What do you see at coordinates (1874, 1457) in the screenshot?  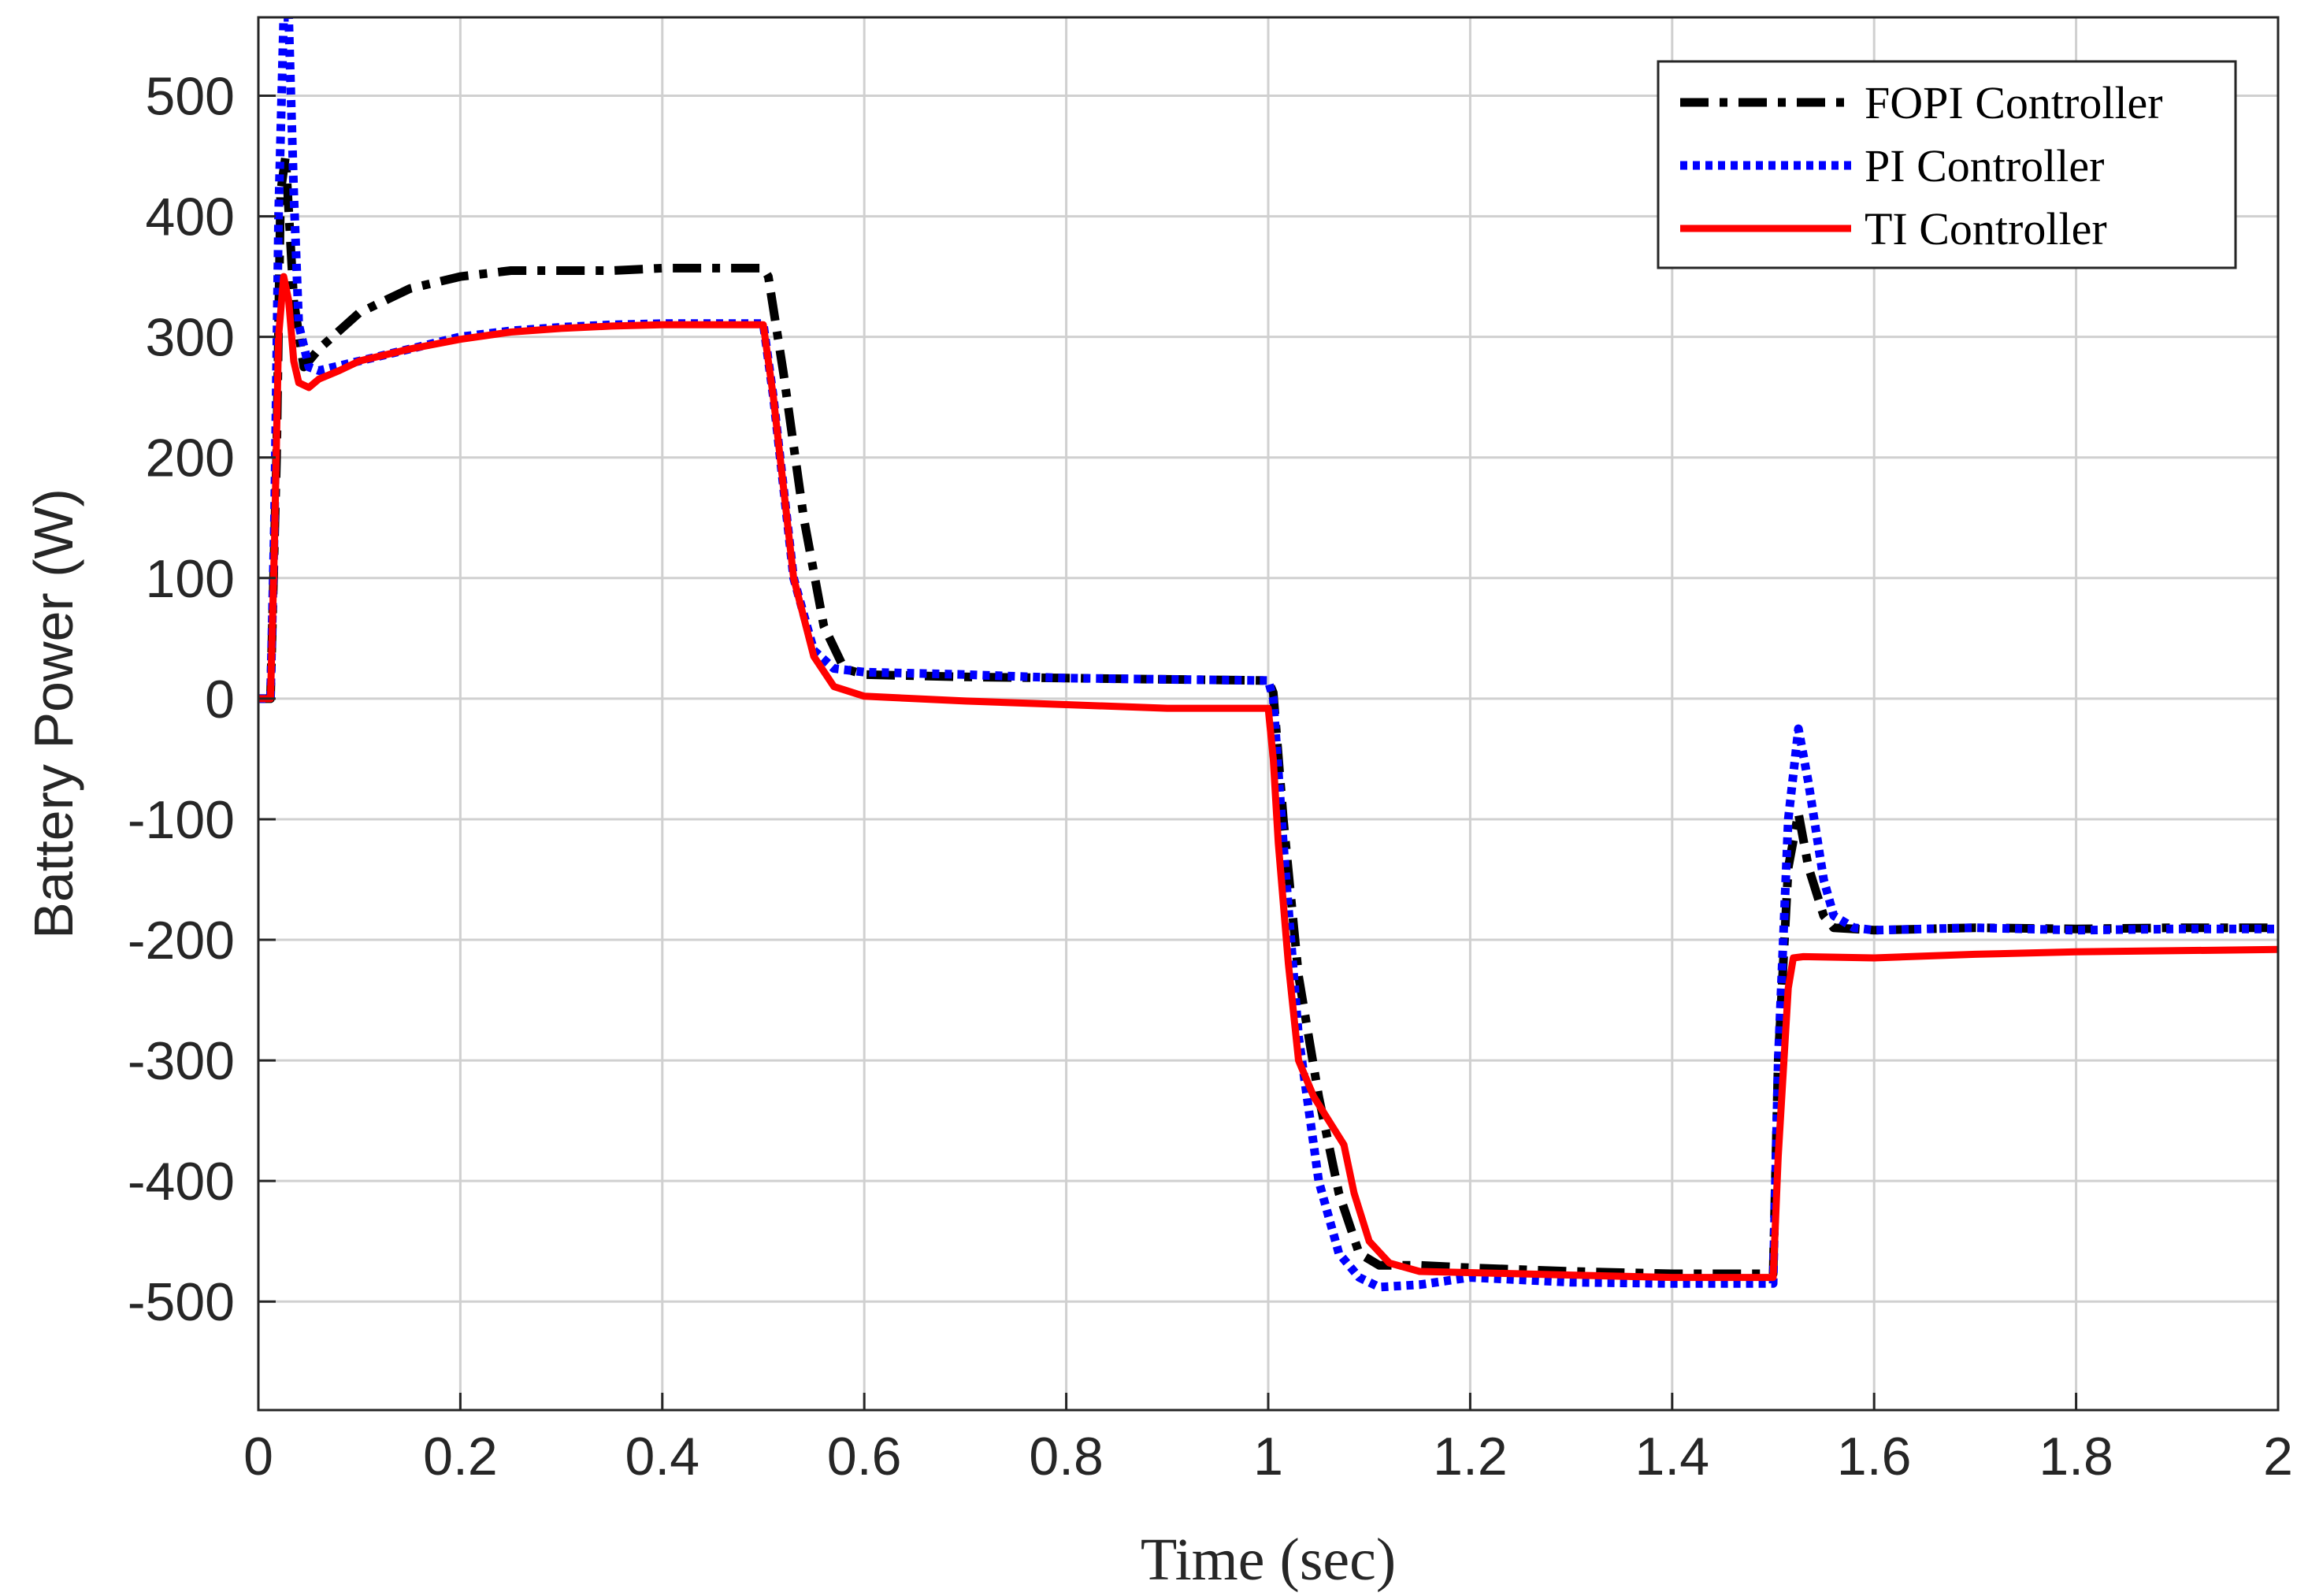 I see `x-tick-label: 1.6` at bounding box center [1874, 1457].